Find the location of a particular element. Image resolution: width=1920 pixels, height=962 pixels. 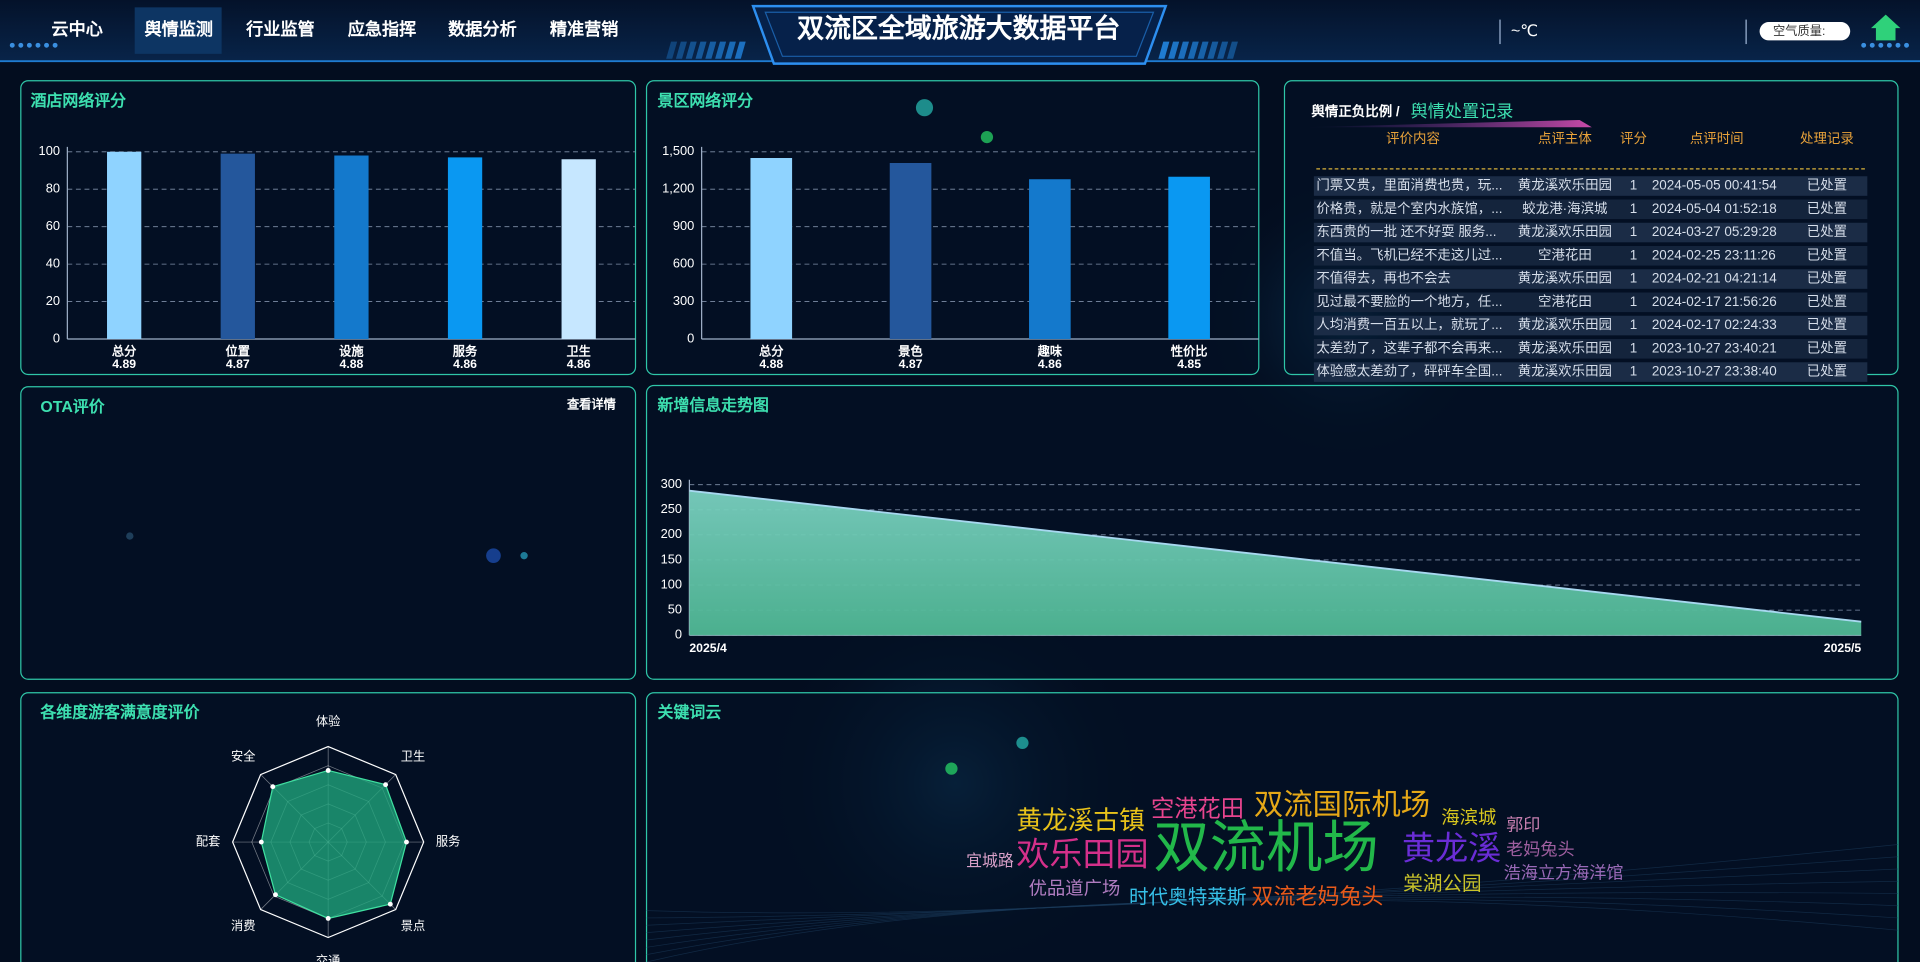

keyword: 浩海立方海洋馆 is located at coordinates (1564, 872).